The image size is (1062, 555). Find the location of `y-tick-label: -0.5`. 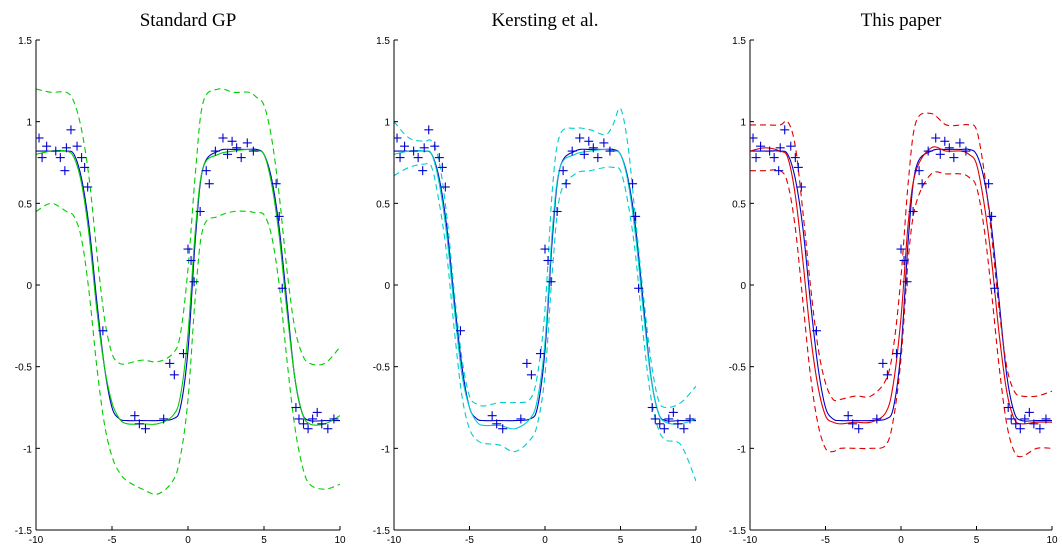

y-tick-label: -0.5 is located at coordinates (738, 368).